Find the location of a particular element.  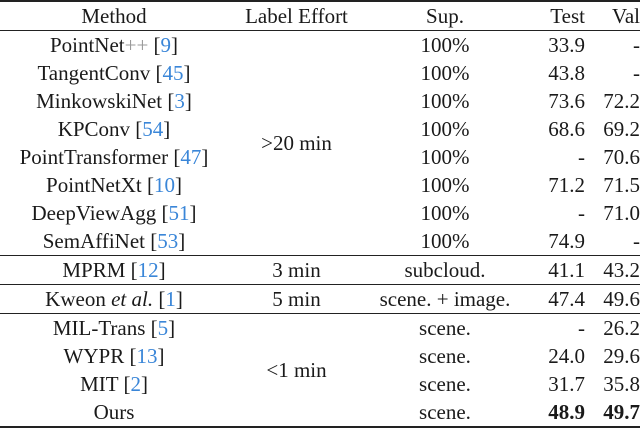

method-name: MinkowskiNet is located at coordinates (99, 101).